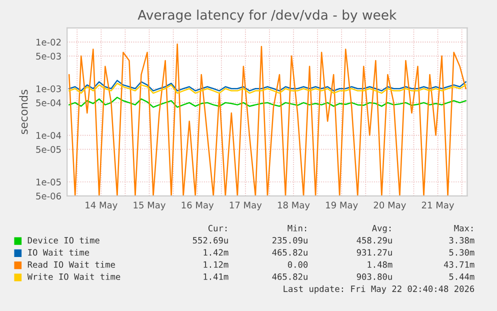  What do you see at coordinates (73, 276) in the screenshot?
I see `legend-label: Write IO Wait time` at bounding box center [73, 276].